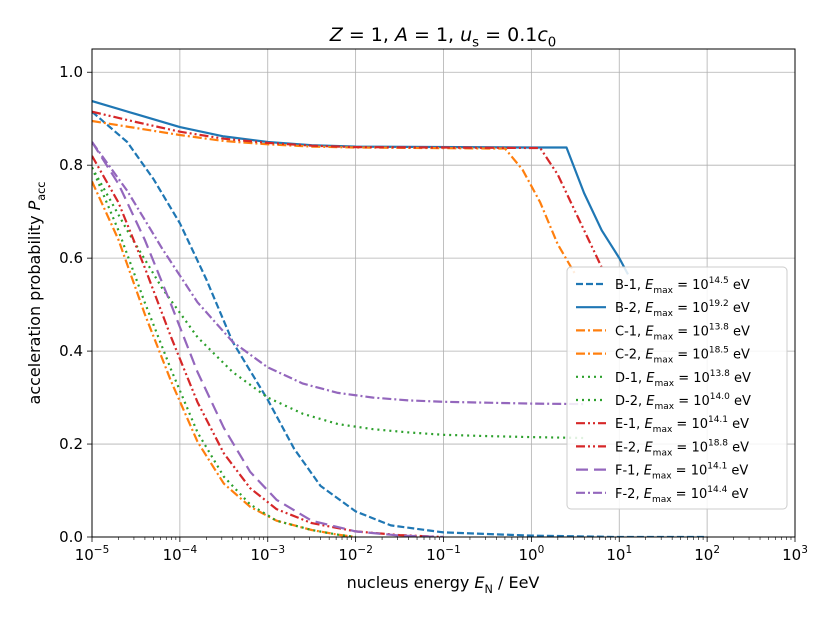 The image size is (830, 623). Describe the element at coordinates (71, 444) in the screenshot. I see `y-tick-label: 0.2` at that location.